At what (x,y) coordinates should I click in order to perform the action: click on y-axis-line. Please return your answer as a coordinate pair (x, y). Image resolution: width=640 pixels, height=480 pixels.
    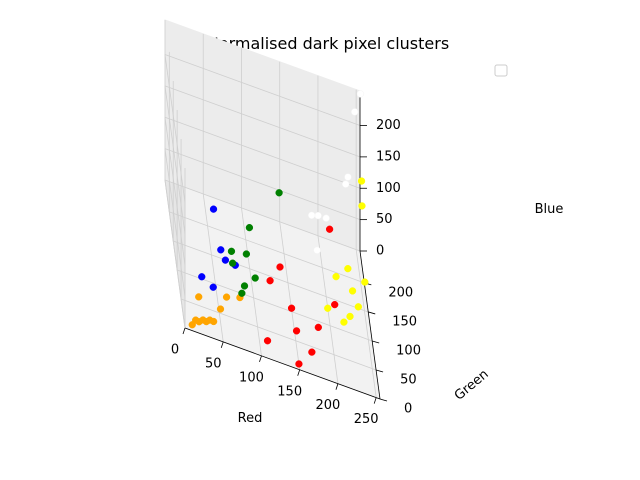
    Looking at the image, I should click on (370, 325).